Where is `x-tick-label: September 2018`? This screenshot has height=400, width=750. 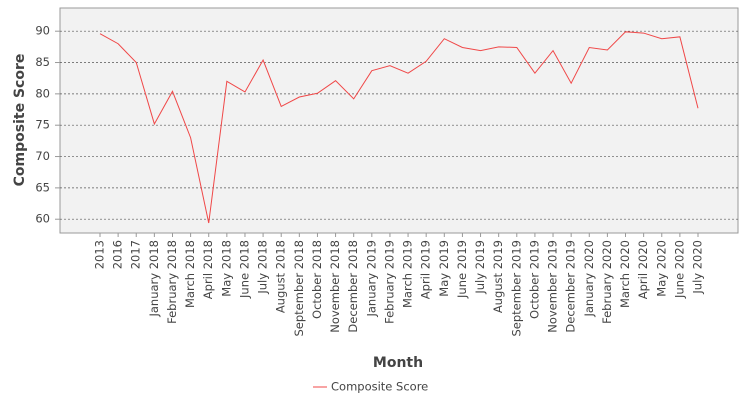 x-tick-label: September 2018 is located at coordinates (299, 288).